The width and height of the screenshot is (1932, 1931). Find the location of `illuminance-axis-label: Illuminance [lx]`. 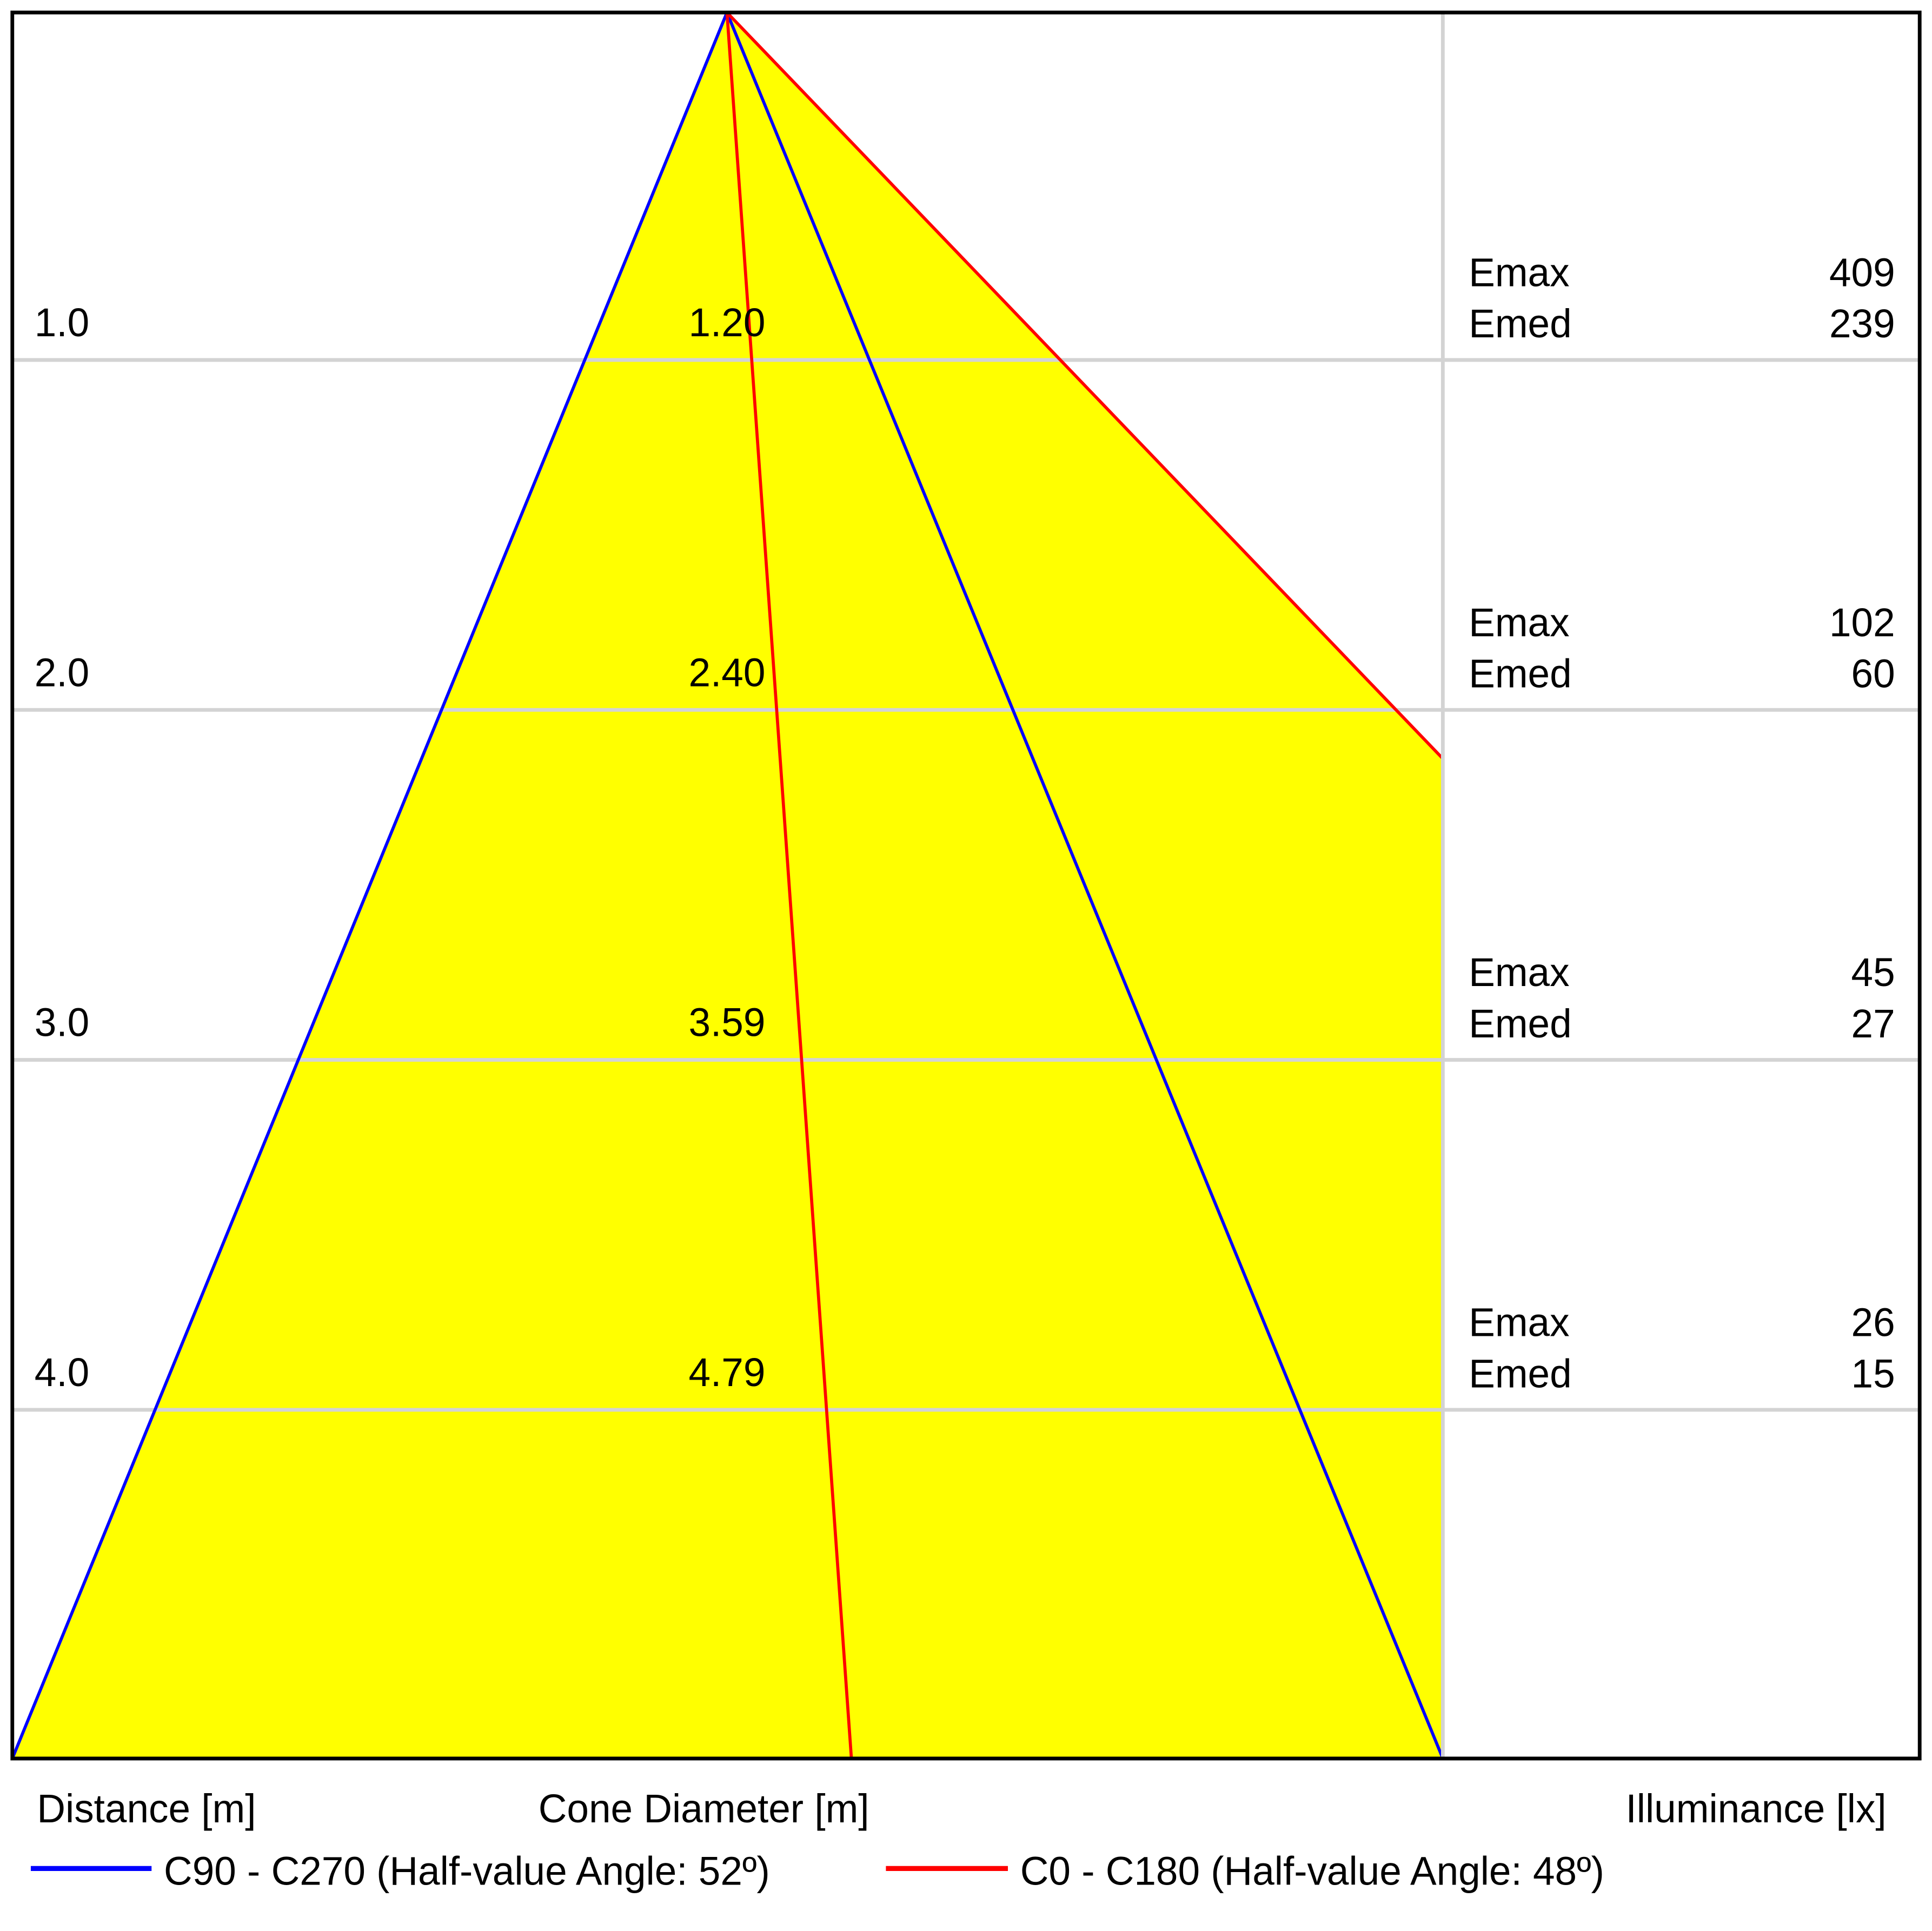

illuminance-axis-label: Illuminance [lx] is located at coordinates (1756, 1808).